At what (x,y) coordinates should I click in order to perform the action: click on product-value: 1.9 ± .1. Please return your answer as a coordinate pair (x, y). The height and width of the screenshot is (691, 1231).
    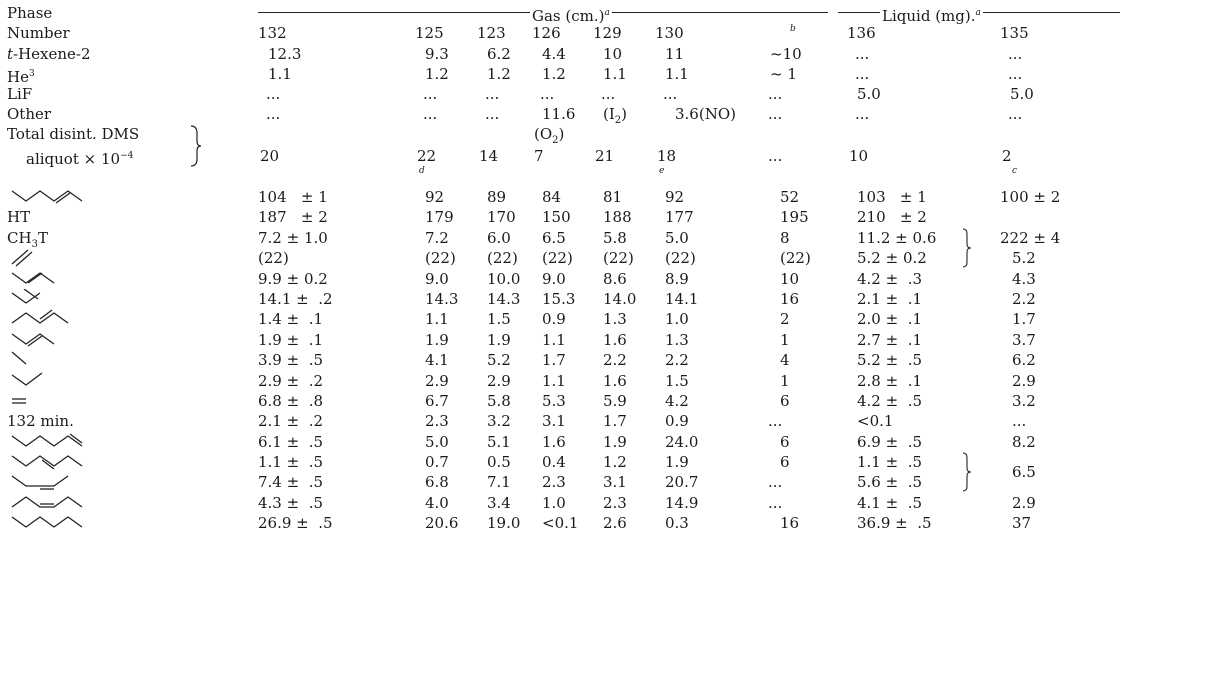
    Looking at the image, I should click on (291, 340).